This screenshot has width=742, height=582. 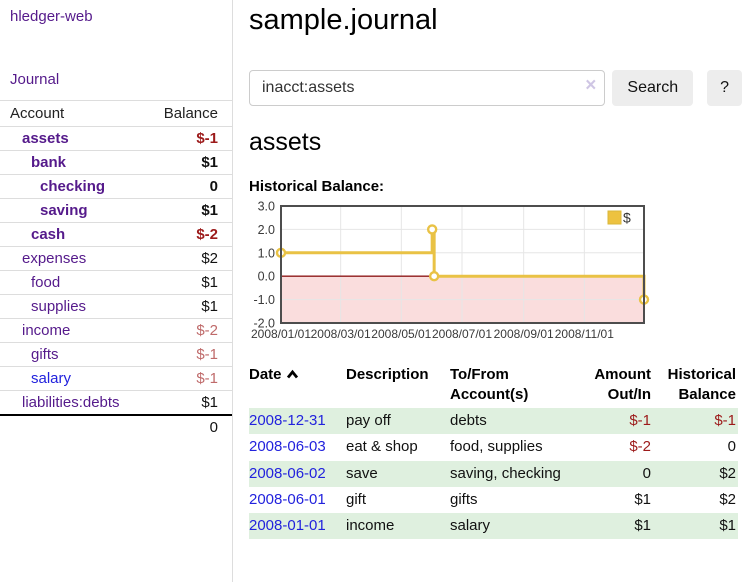 I want to click on transaction-description-cell: income, so click(x=398, y=526).